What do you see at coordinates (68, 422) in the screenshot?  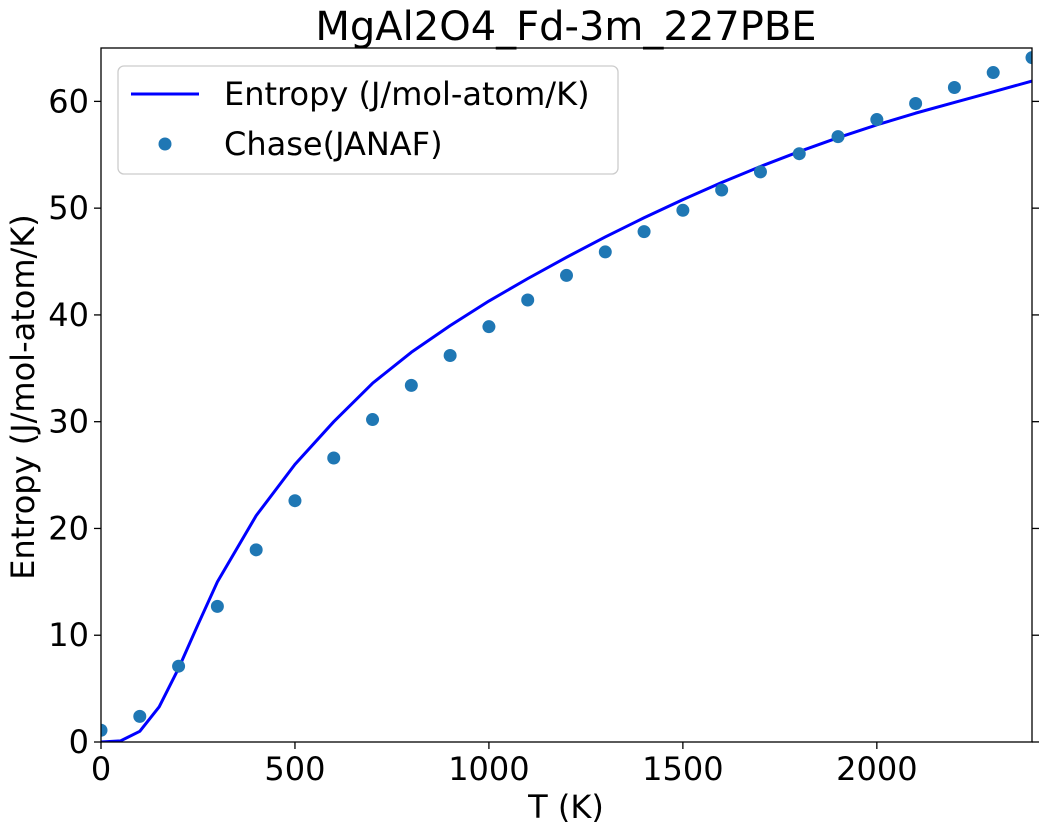 I see `y-tick-label: 30` at bounding box center [68, 422].